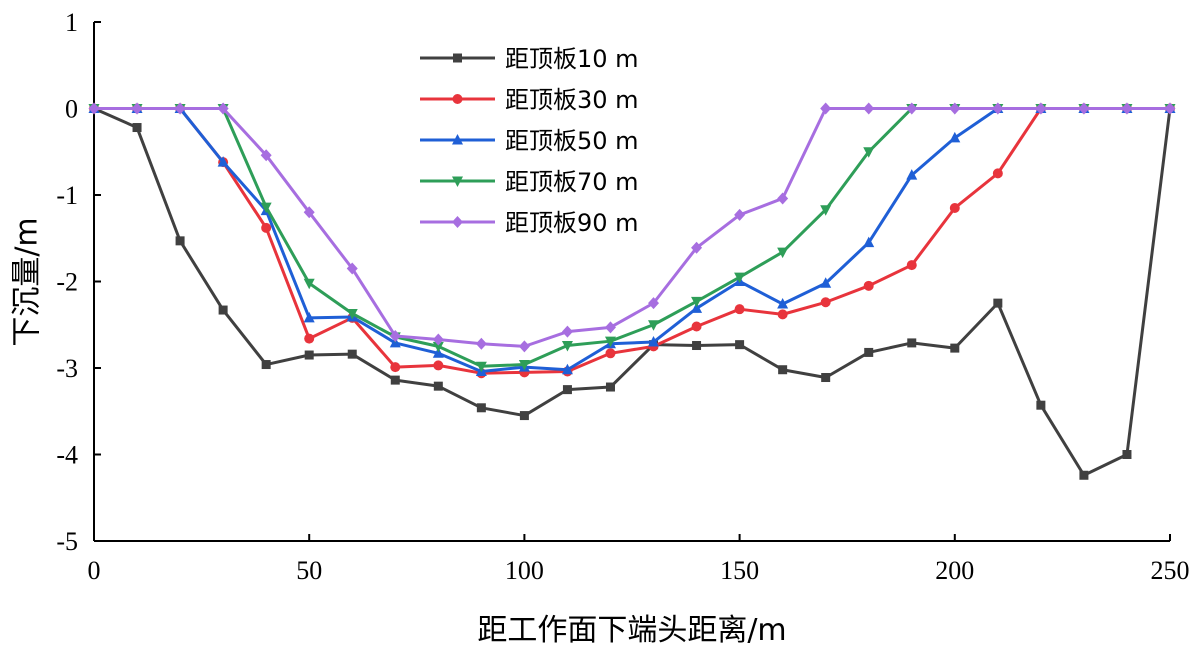  Describe the element at coordinates (572, 100) in the screenshot. I see `legend-label: 距顶板30 m` at that location.